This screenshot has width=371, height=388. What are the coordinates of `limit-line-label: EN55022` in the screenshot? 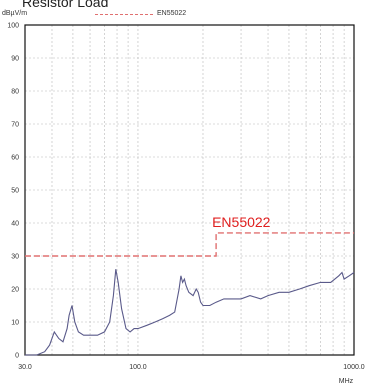 It's located at (241, 222).